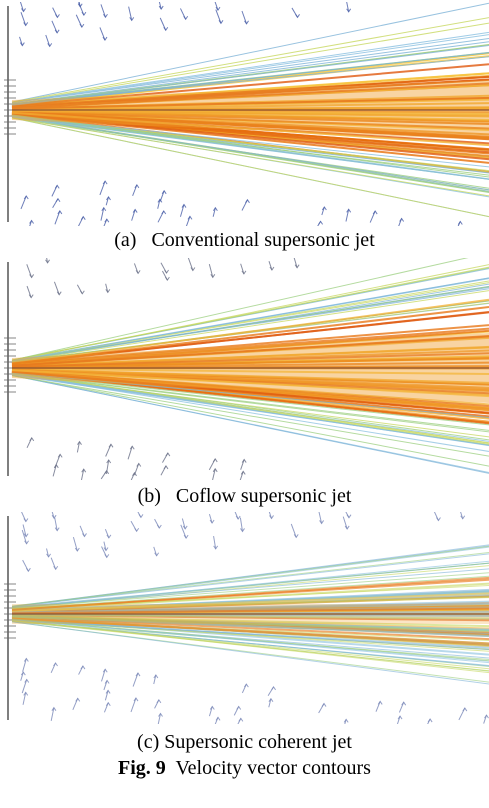  What do you see at coordinates (125, 240) in the screenshot?
I see `panel-label: (a)` at bounding box center [125, 240].